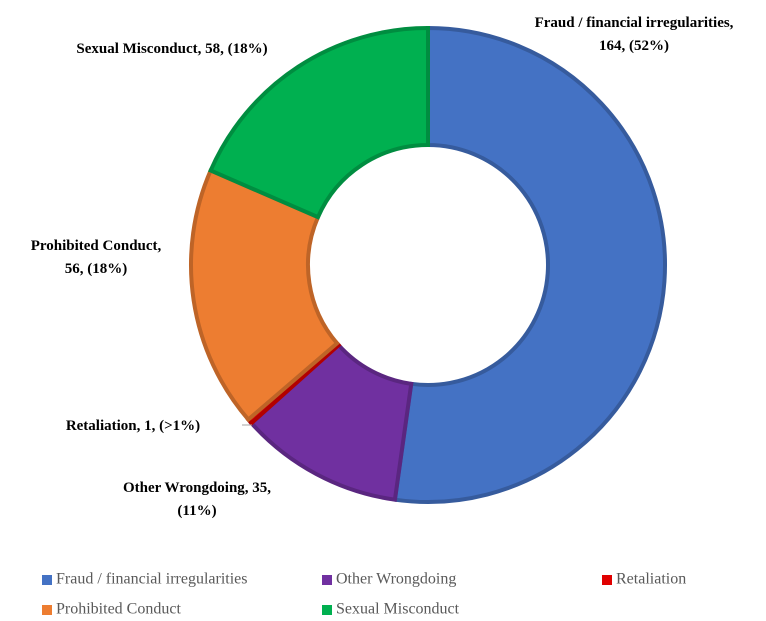 This screenshot has width=766, height=621. Describe the element at coordinates (634, 46) in the screenshot. I see `data-label: 164, (52%)` at that location.